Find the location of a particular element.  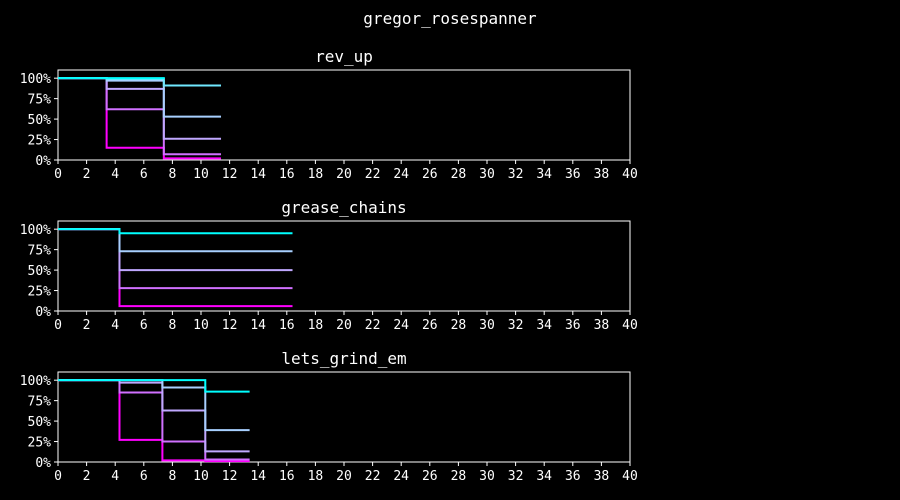

panel-title: lets_grind_em is located at coordinates (343, 358).